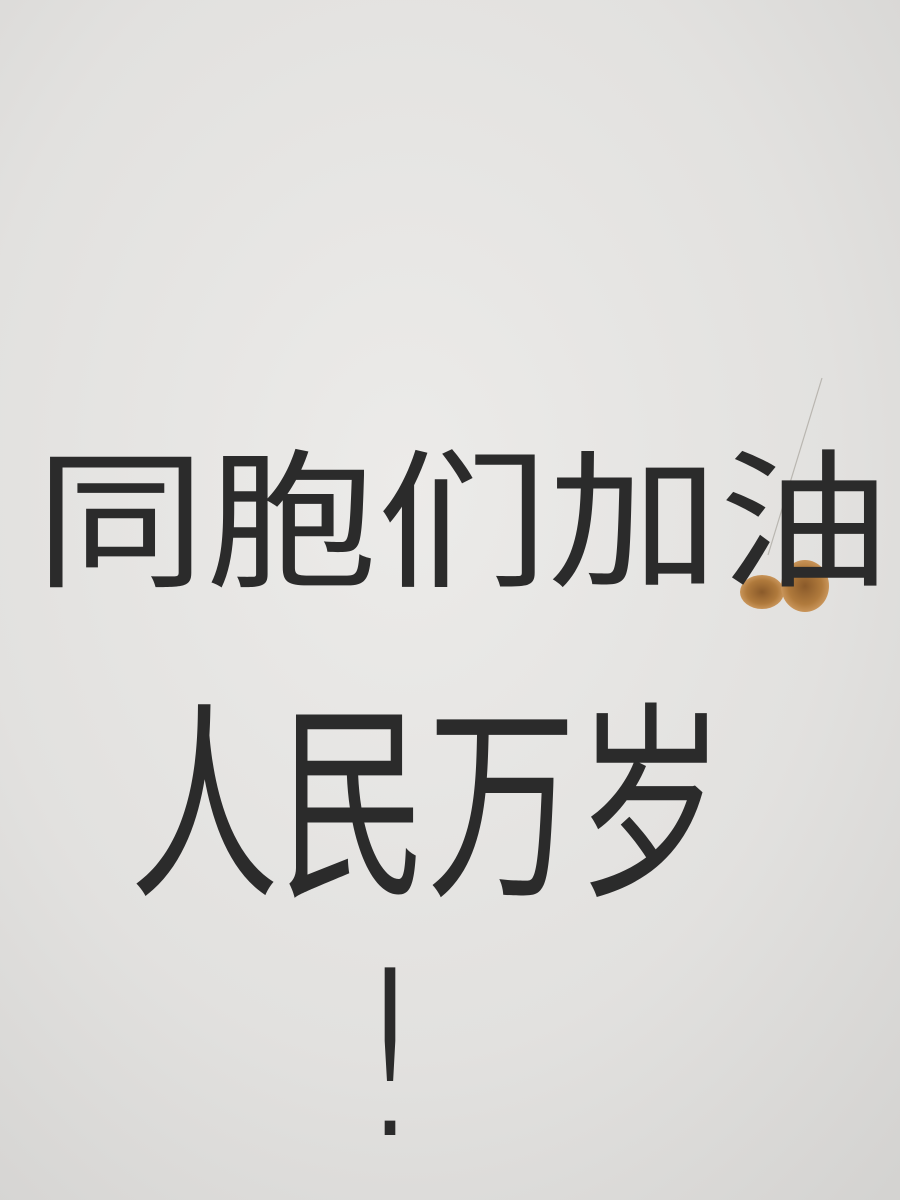 The width and height of the screenshot is (900, 1200). Describe the element at coordinates (795, 466) in the screenshot. I see `scratch` at that location.